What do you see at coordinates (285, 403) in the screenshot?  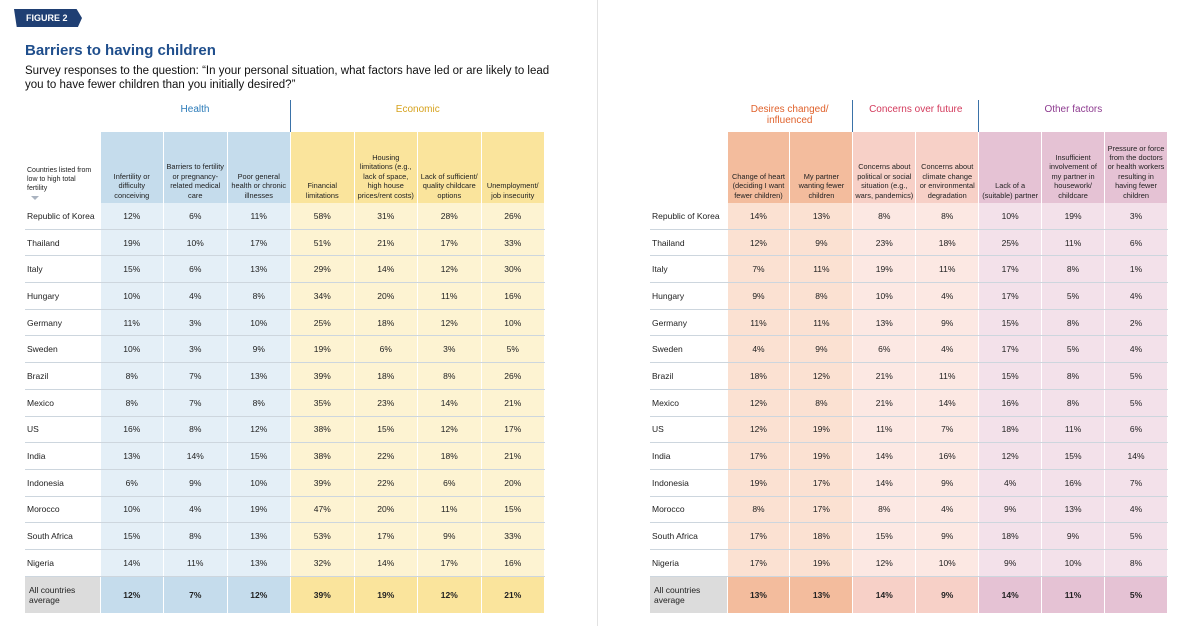 I see `data-row: Mexico 8% 7% 8% 35% 23% 14% 21%` at bounding box center [285, 403].